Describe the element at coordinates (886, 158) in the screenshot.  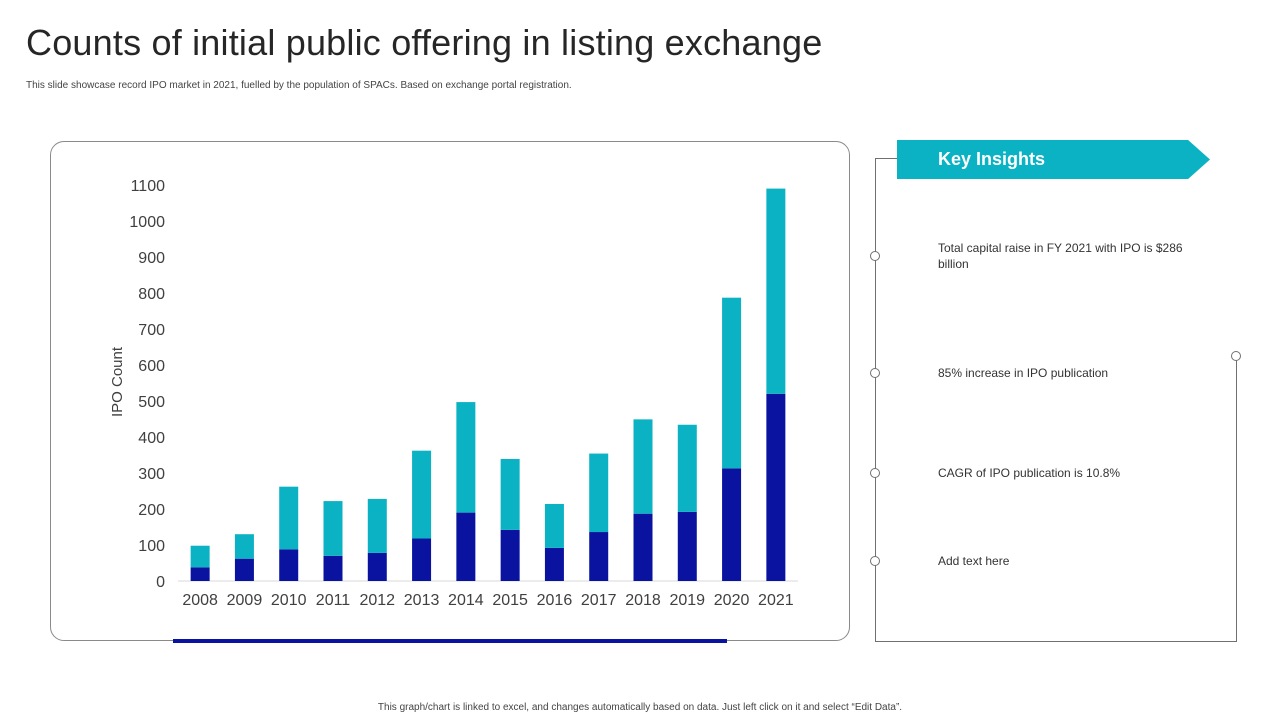
I see `panel-top-line` at that location.